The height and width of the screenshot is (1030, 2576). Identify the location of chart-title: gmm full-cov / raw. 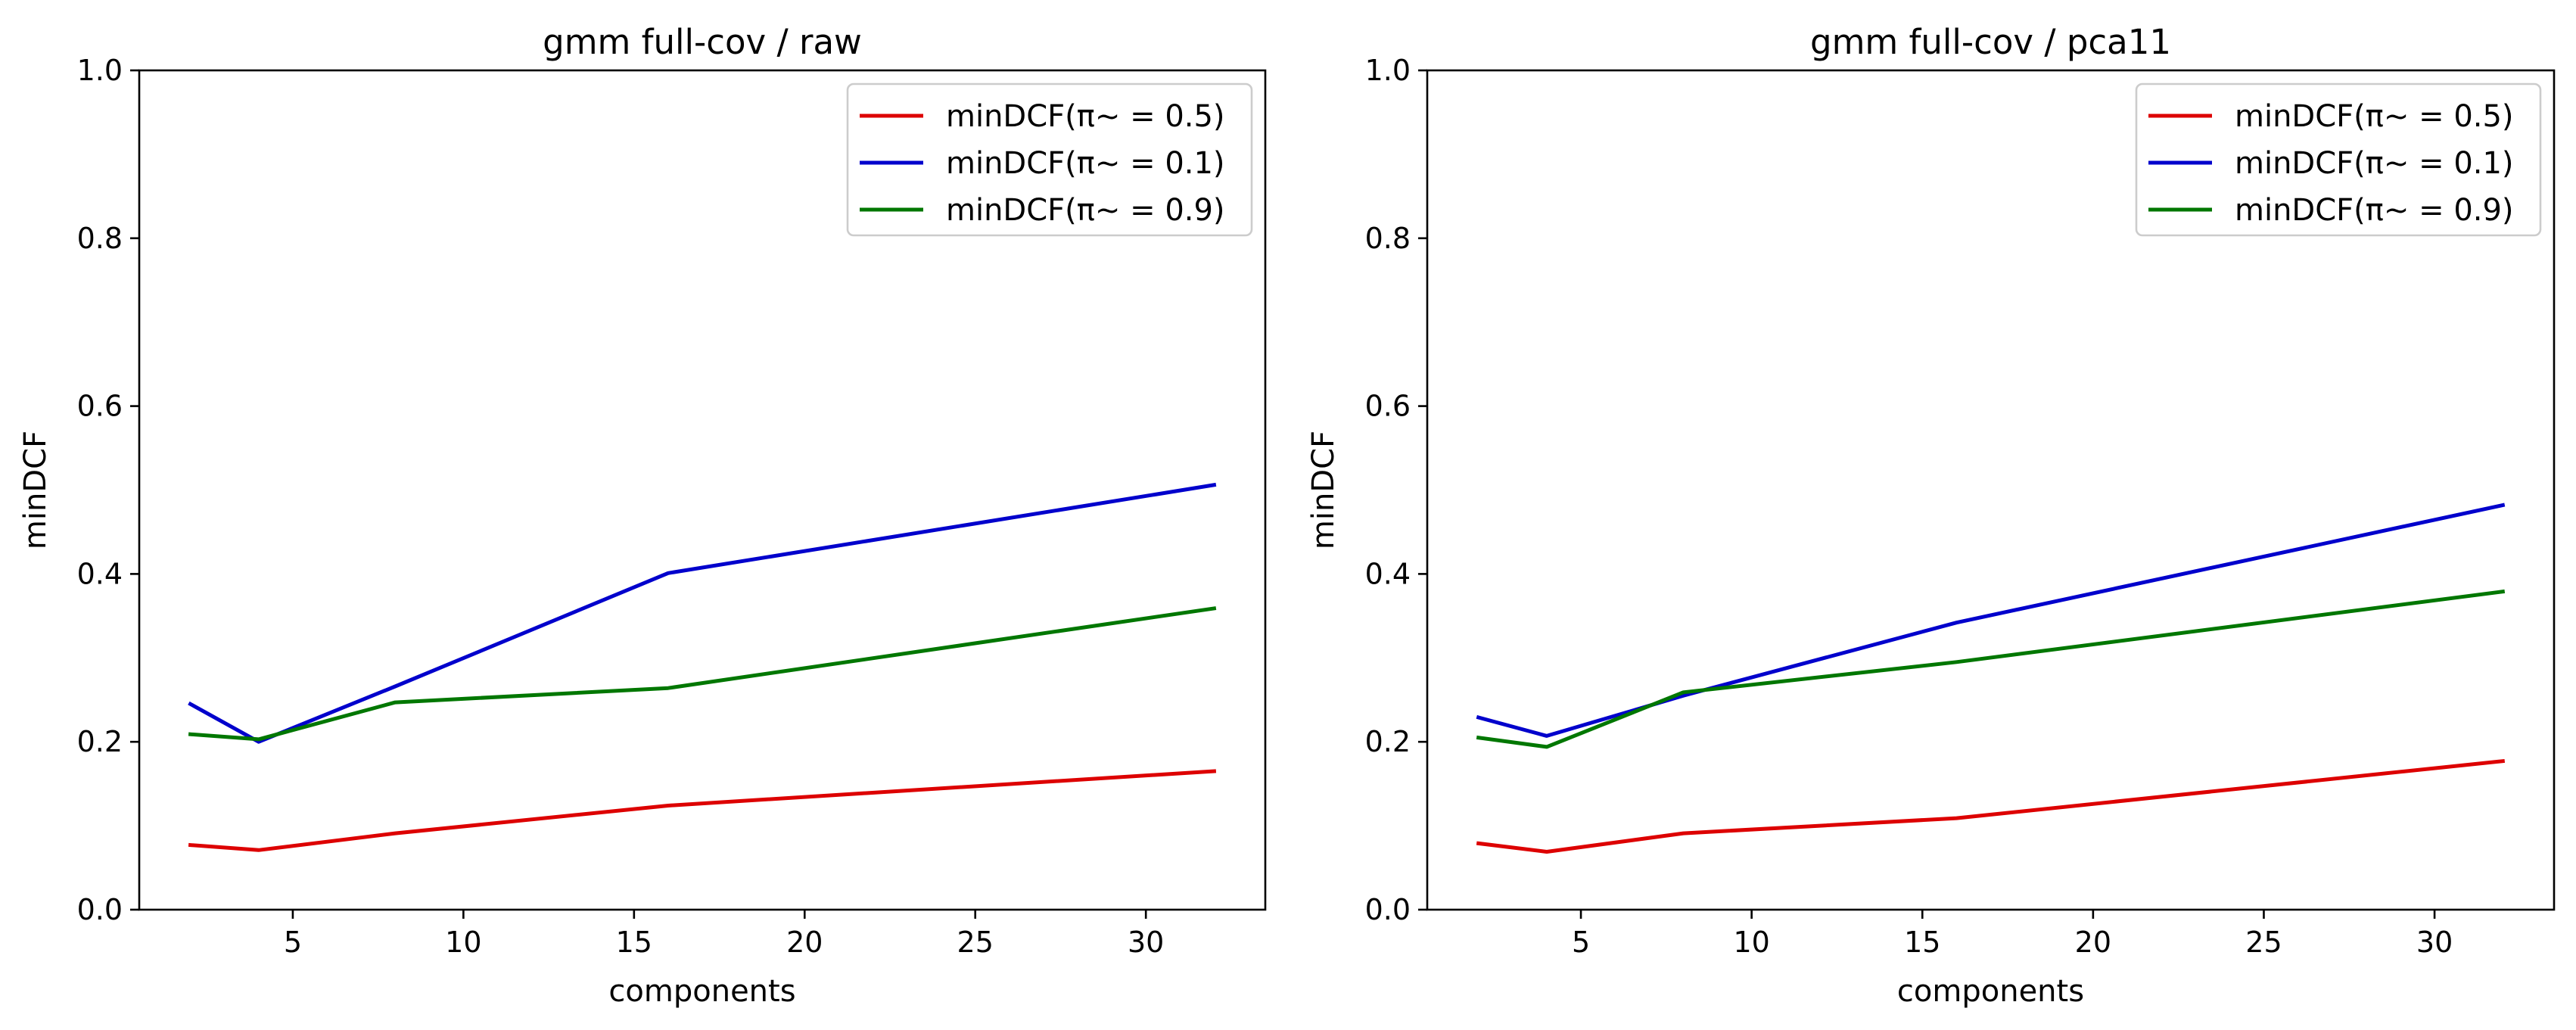
(702, 42).